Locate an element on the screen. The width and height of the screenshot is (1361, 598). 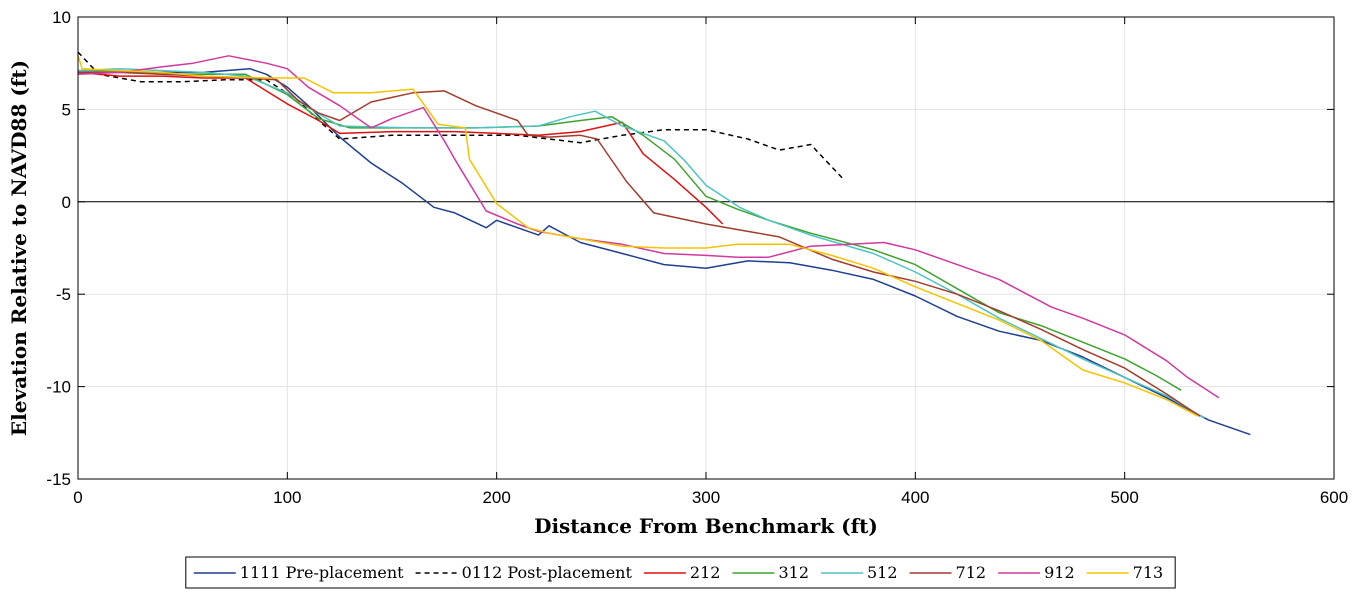
legend-label: 712 is located at coordinates (971, 572).